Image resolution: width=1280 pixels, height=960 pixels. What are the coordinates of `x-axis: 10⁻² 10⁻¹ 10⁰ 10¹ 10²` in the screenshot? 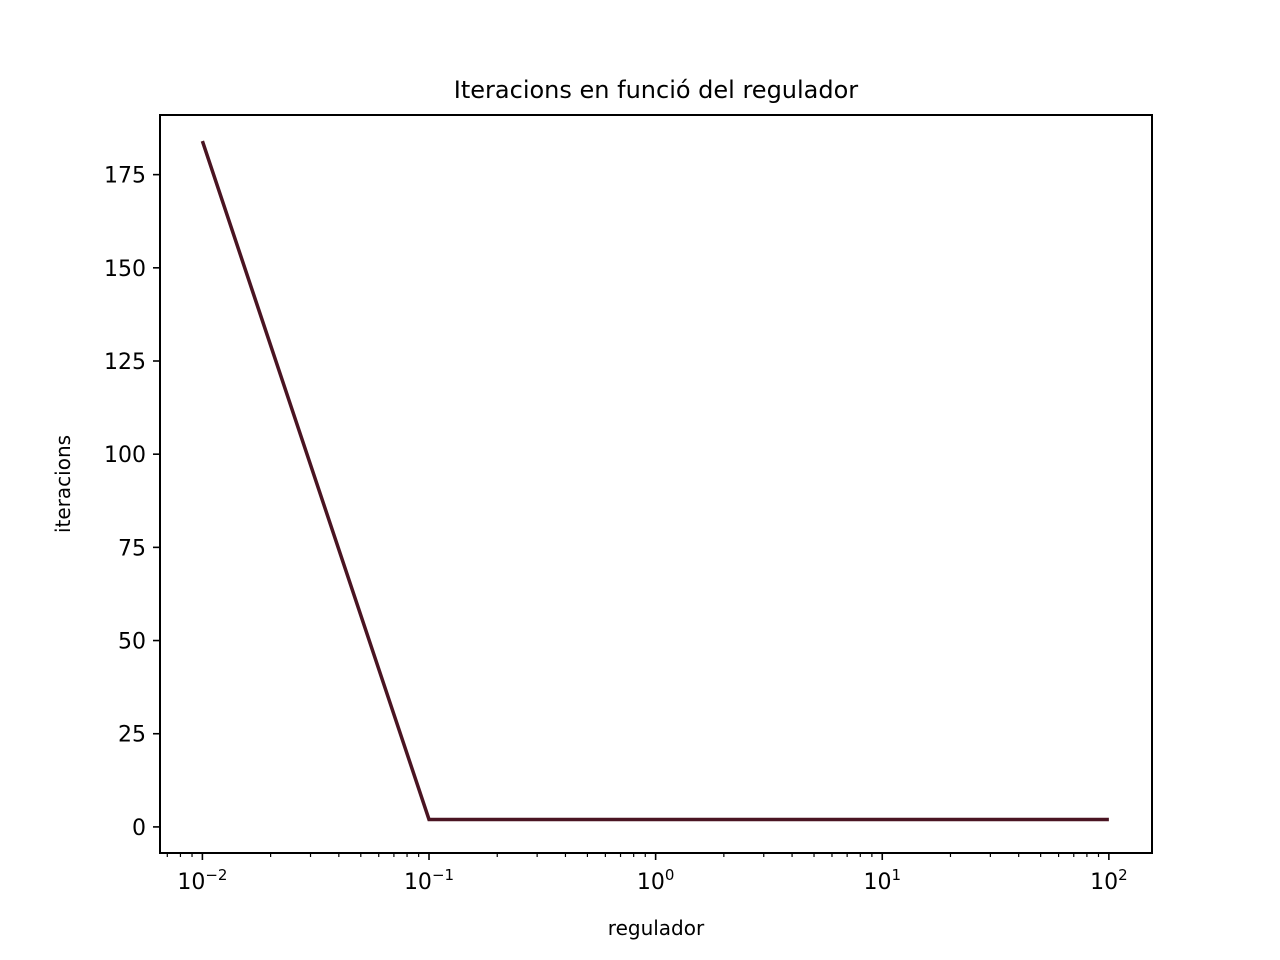 It's located at (647, 874).